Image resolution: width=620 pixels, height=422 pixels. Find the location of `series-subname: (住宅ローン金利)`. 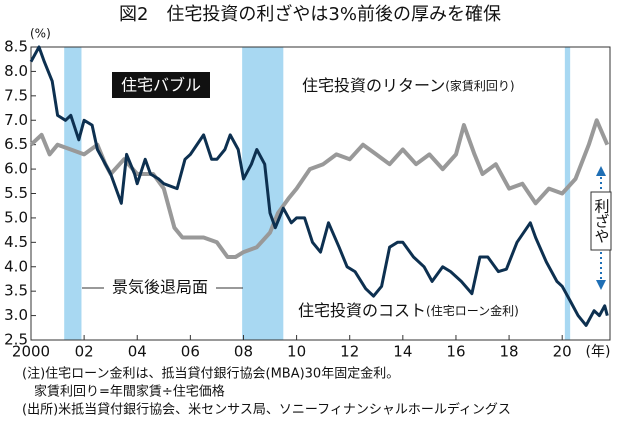

series-subname: (住宅ローン金利) is located at coordinates (472, 310).